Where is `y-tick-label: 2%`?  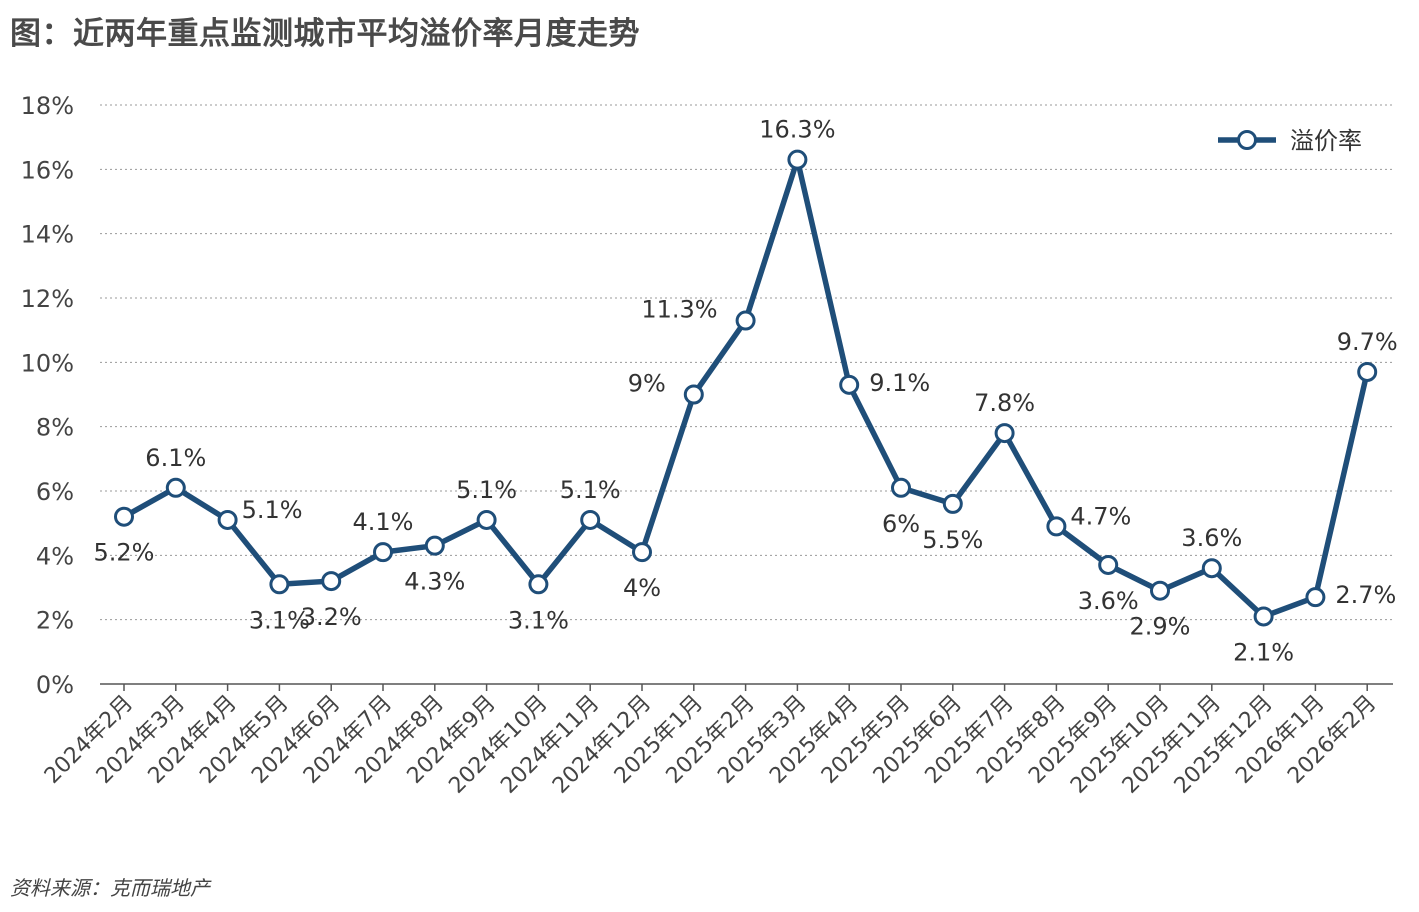
y-tick-label: 2% is located at coordinates (55, 621).